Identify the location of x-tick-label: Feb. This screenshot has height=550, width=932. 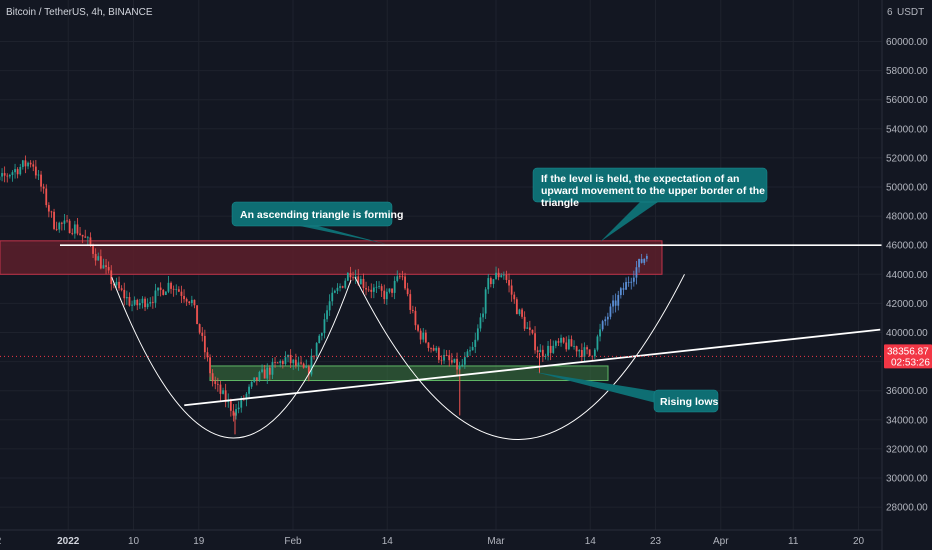
(293, 541).